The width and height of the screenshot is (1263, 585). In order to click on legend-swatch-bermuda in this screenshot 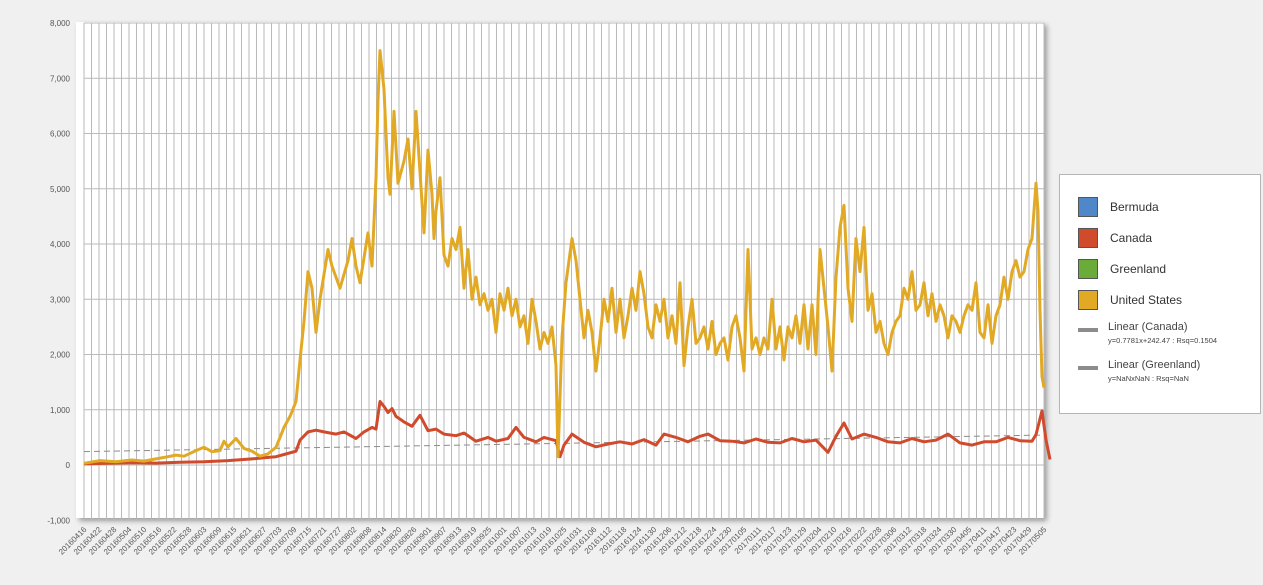, I will do `click(1088, 207)`.